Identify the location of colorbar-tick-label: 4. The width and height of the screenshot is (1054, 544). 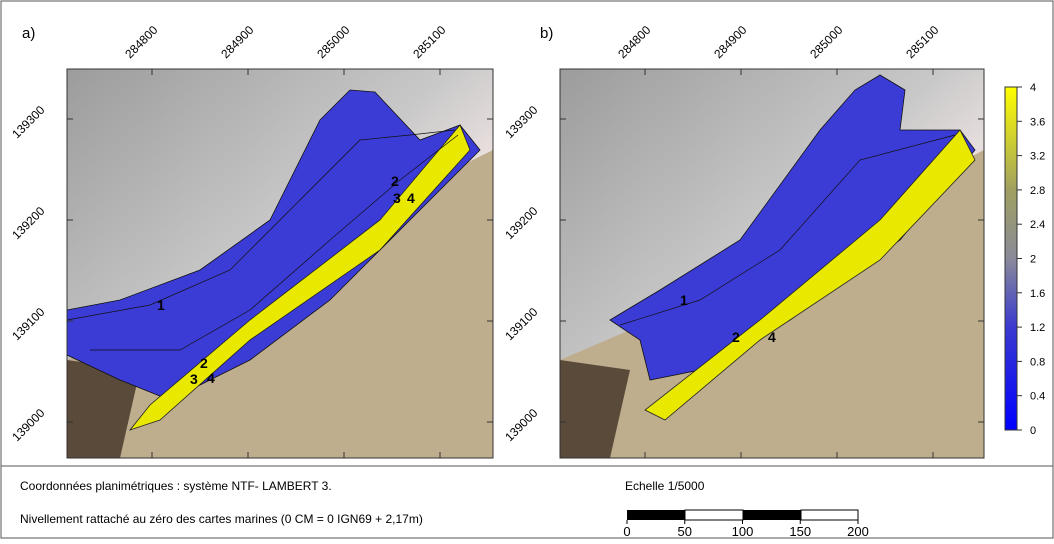
(1033, 88).